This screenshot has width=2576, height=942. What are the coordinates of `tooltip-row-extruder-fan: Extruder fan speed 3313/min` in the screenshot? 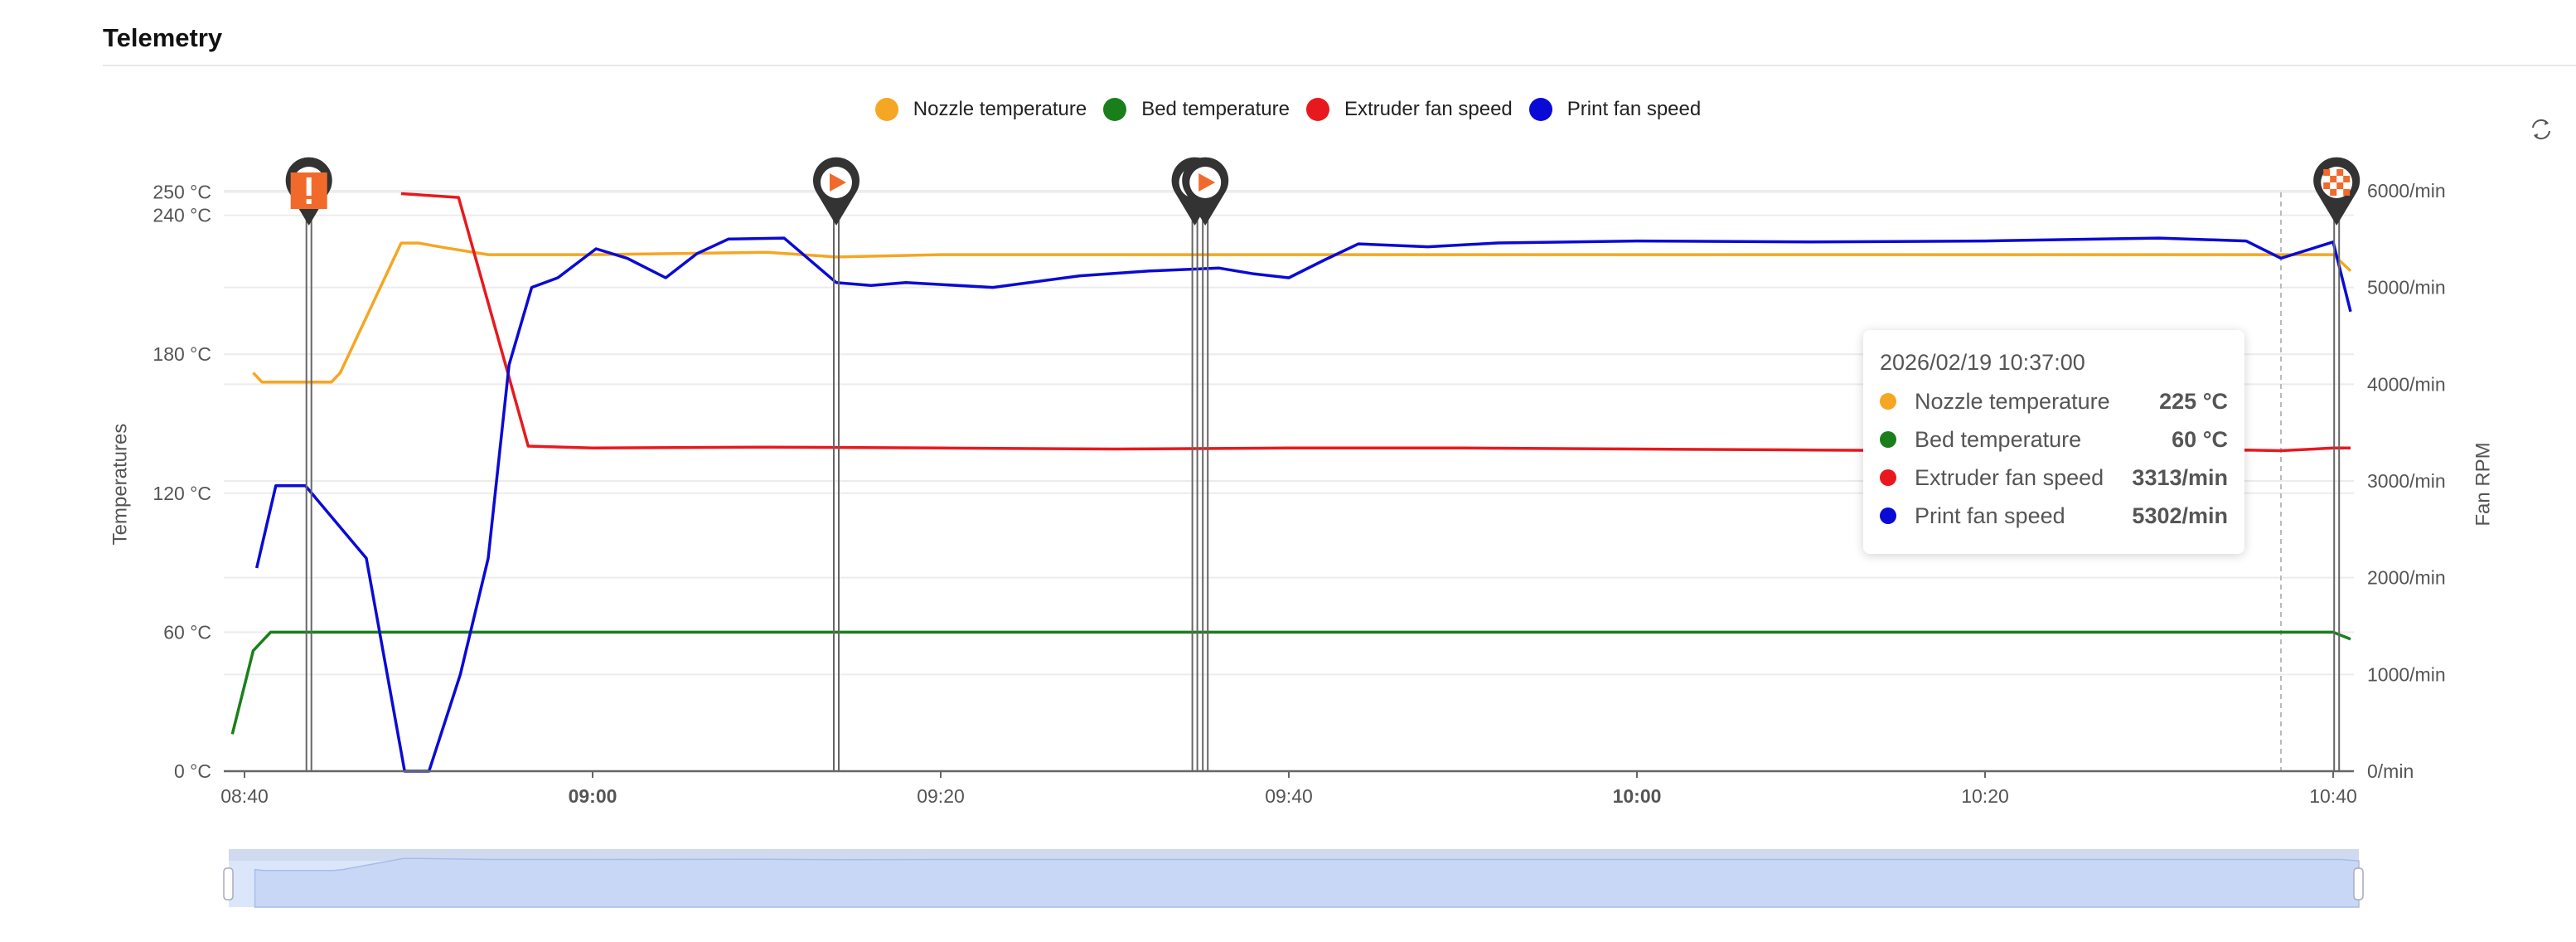 It's located at (2054, 477).